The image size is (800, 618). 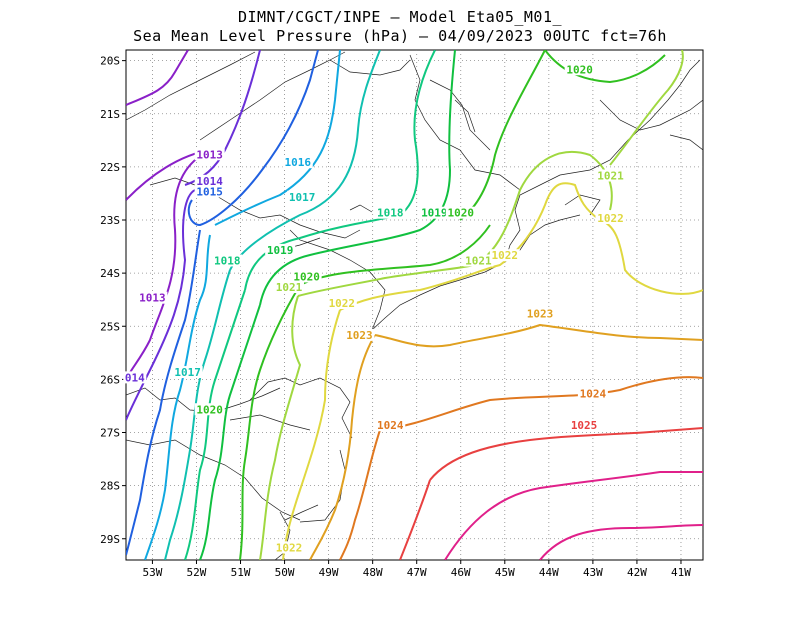 I want to click on chart-title-line1: DIMNT/CGCT/INPE – Model Eta05_M01_, so click(x=400, y=17).